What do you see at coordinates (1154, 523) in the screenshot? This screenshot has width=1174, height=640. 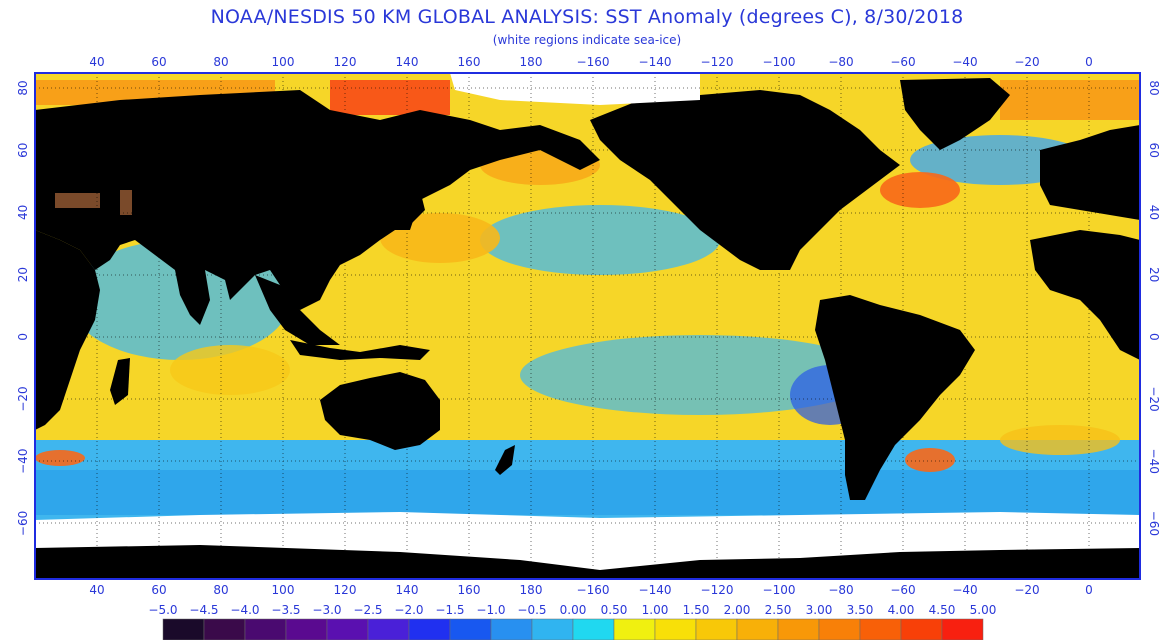 I see `lat-label-right: −60` at bounding box center [1154, 523].